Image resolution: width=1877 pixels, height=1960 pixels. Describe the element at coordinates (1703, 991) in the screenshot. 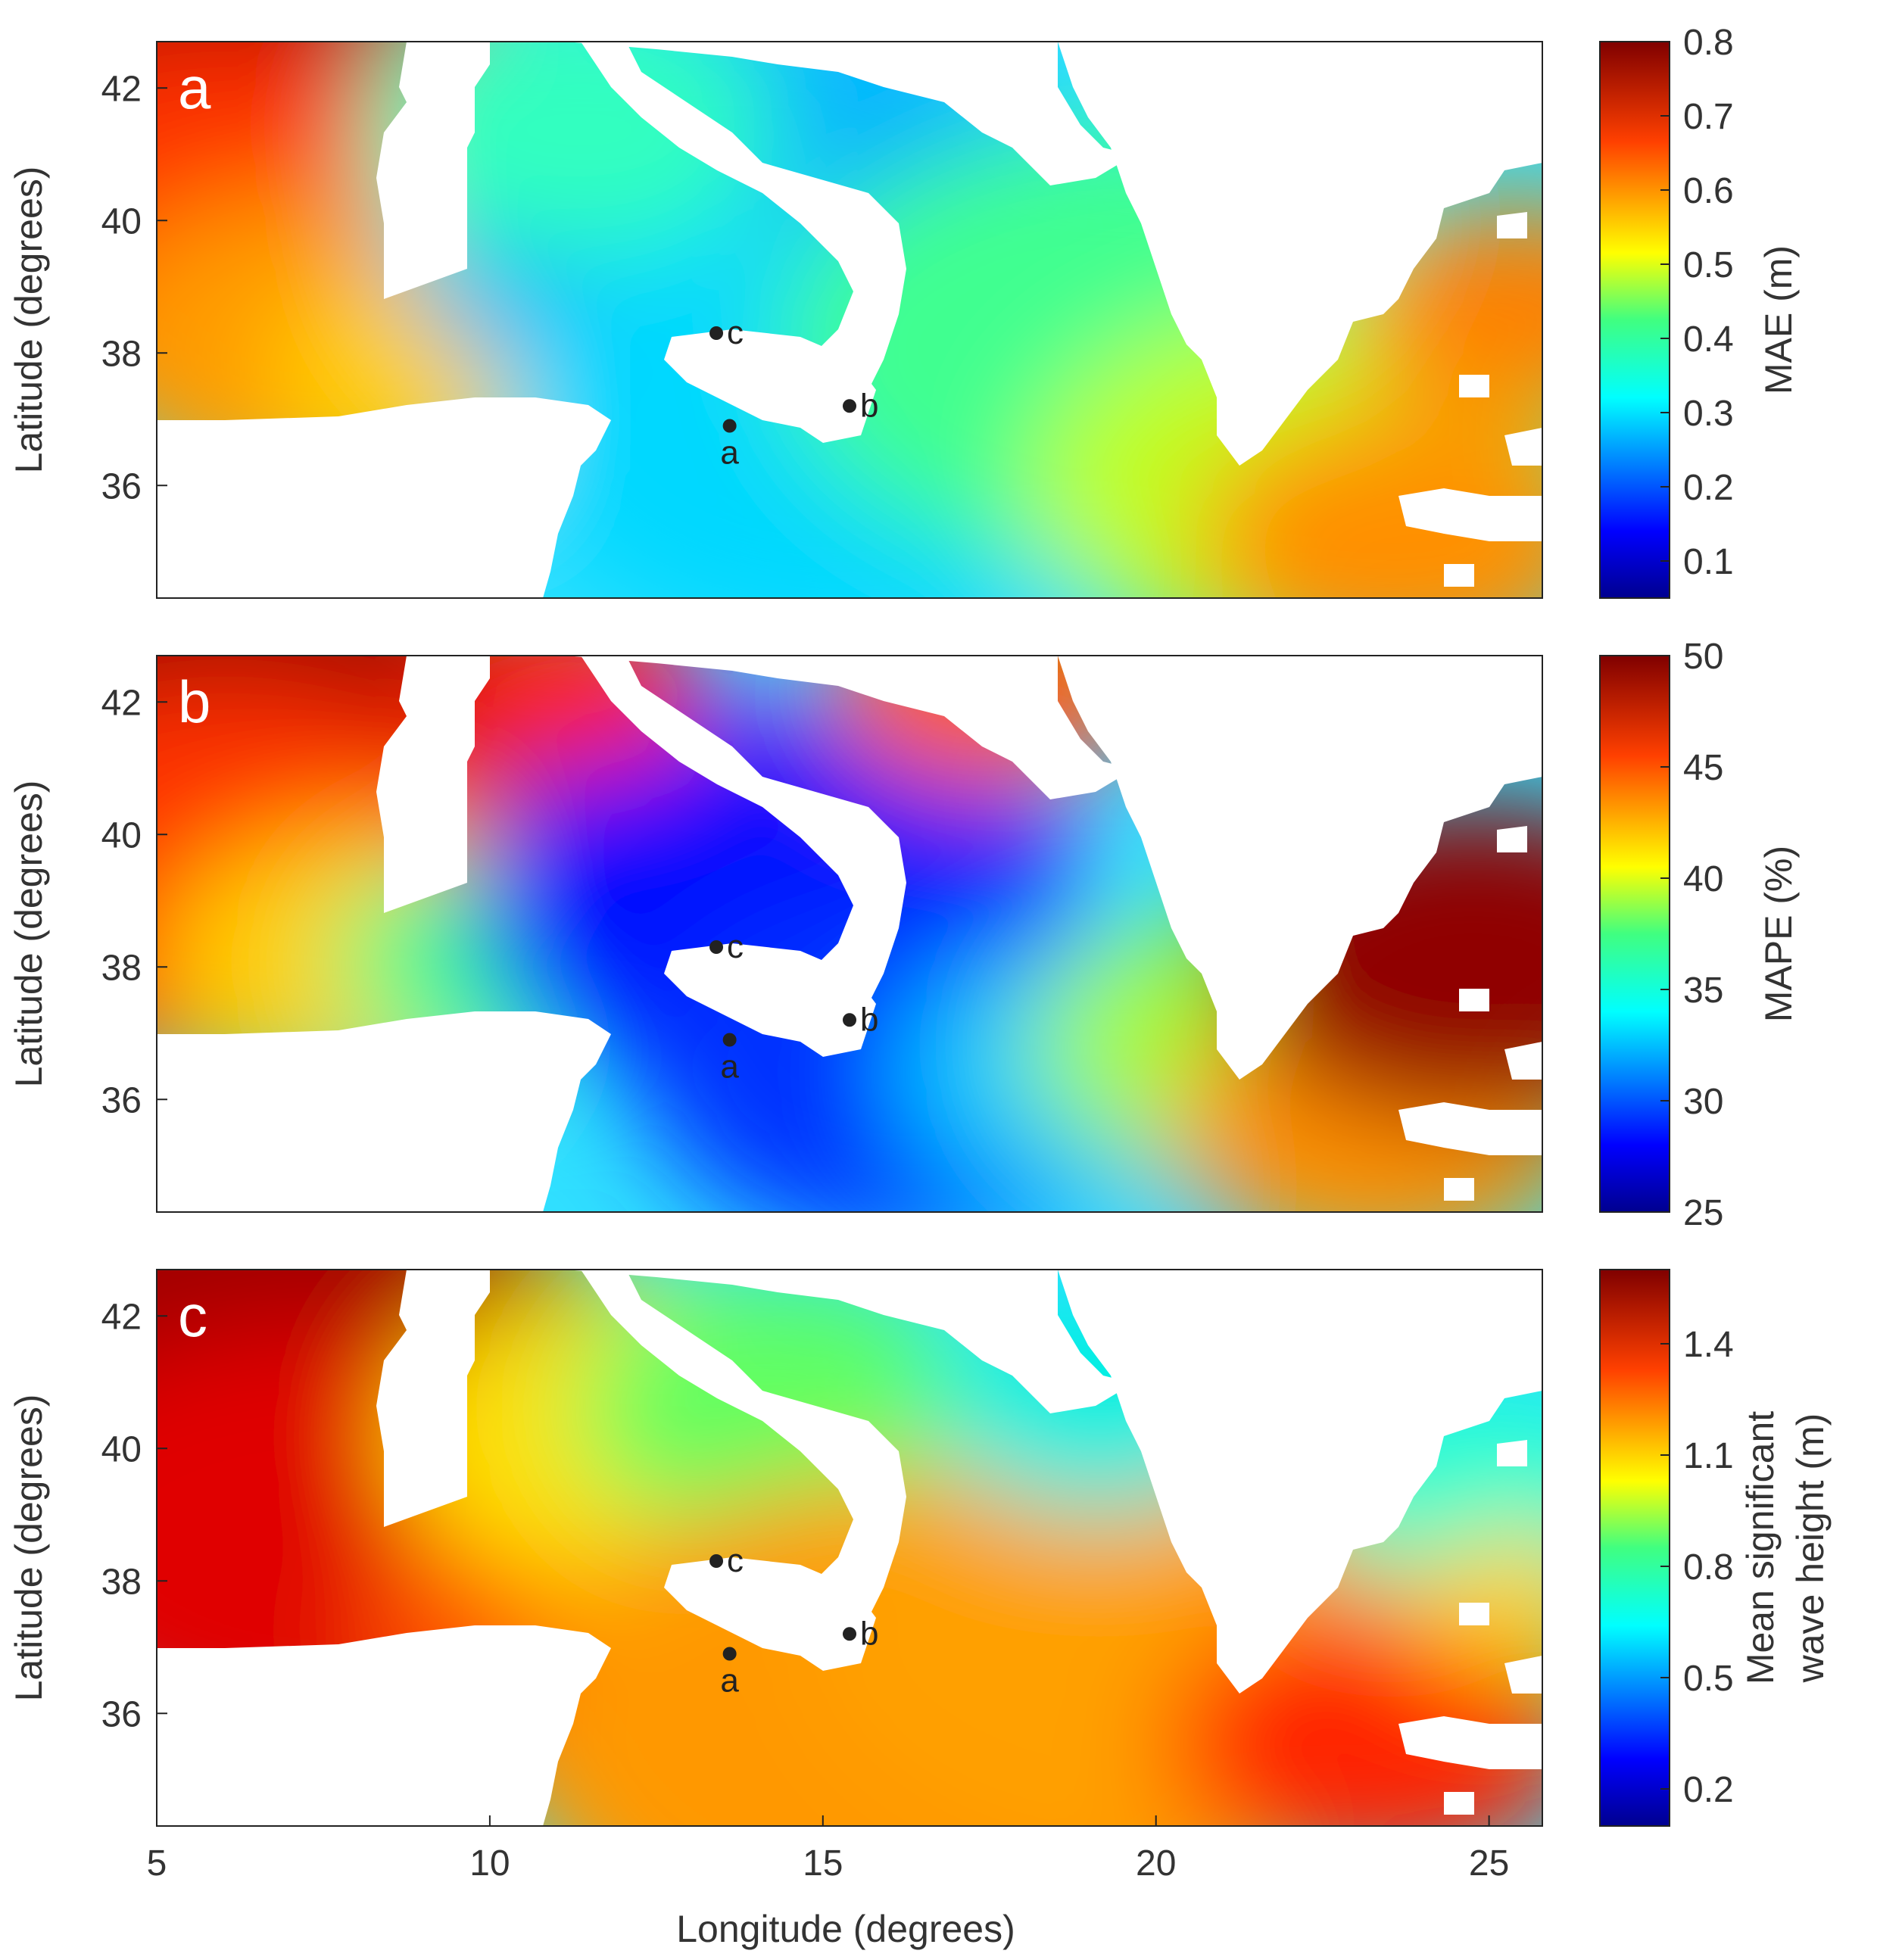

I see `colorbar-tick-label: 35` at that location.